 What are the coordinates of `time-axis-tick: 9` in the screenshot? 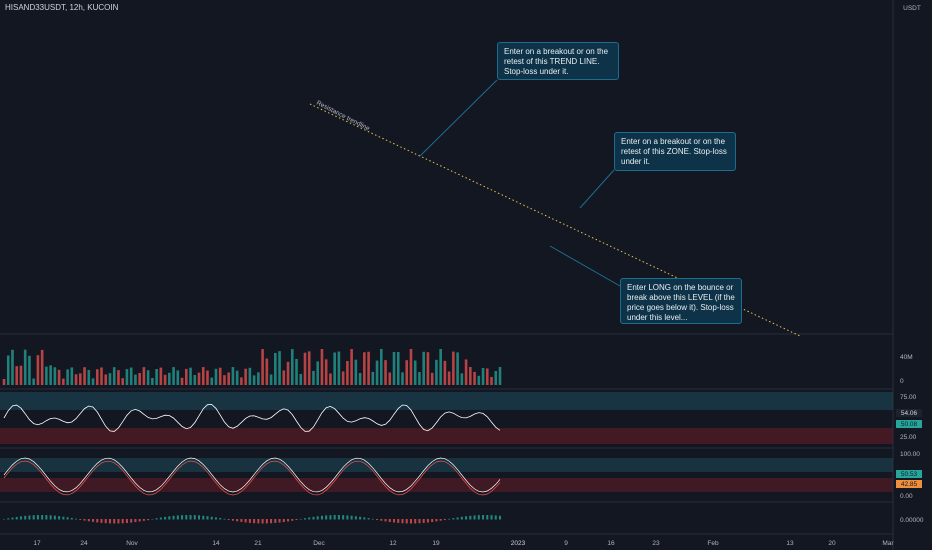 It's located at (566, 543).